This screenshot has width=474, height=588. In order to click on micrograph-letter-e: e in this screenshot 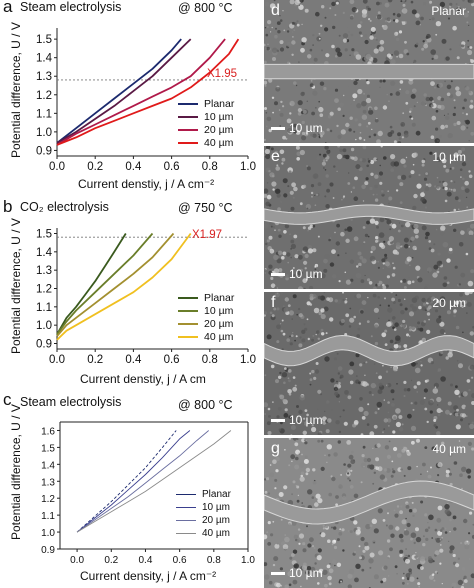, I will do `click(275, 156)`.